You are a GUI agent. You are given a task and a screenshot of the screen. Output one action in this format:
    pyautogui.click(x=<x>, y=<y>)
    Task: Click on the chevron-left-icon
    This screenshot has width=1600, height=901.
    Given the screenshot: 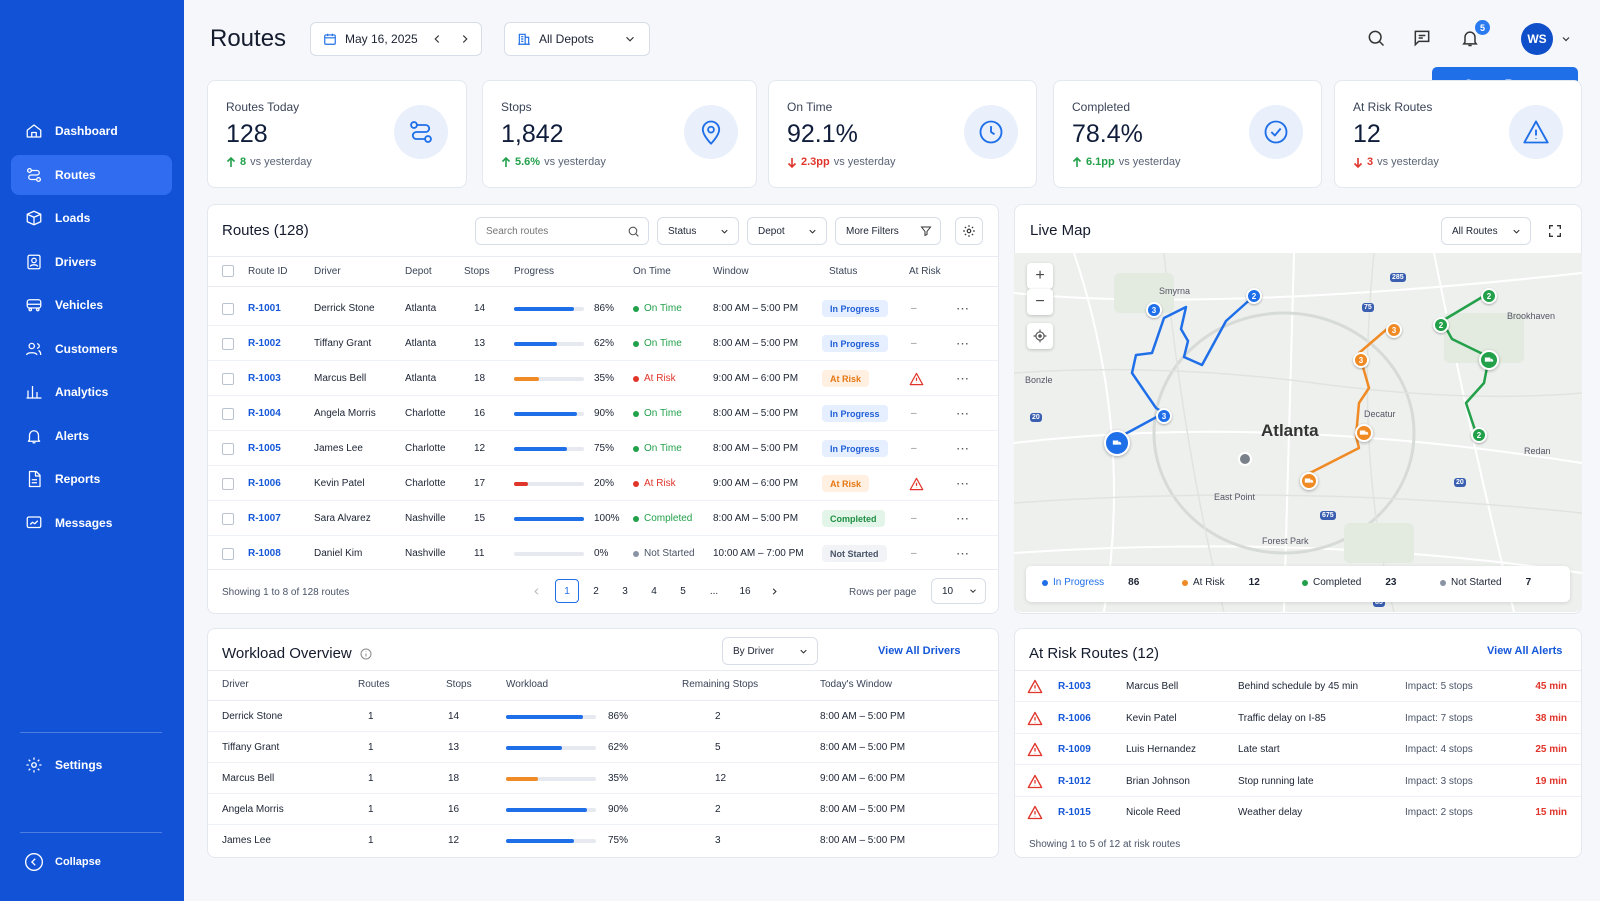 What is the action you would take?
    pyautogui.click(x=536, y=591)
    